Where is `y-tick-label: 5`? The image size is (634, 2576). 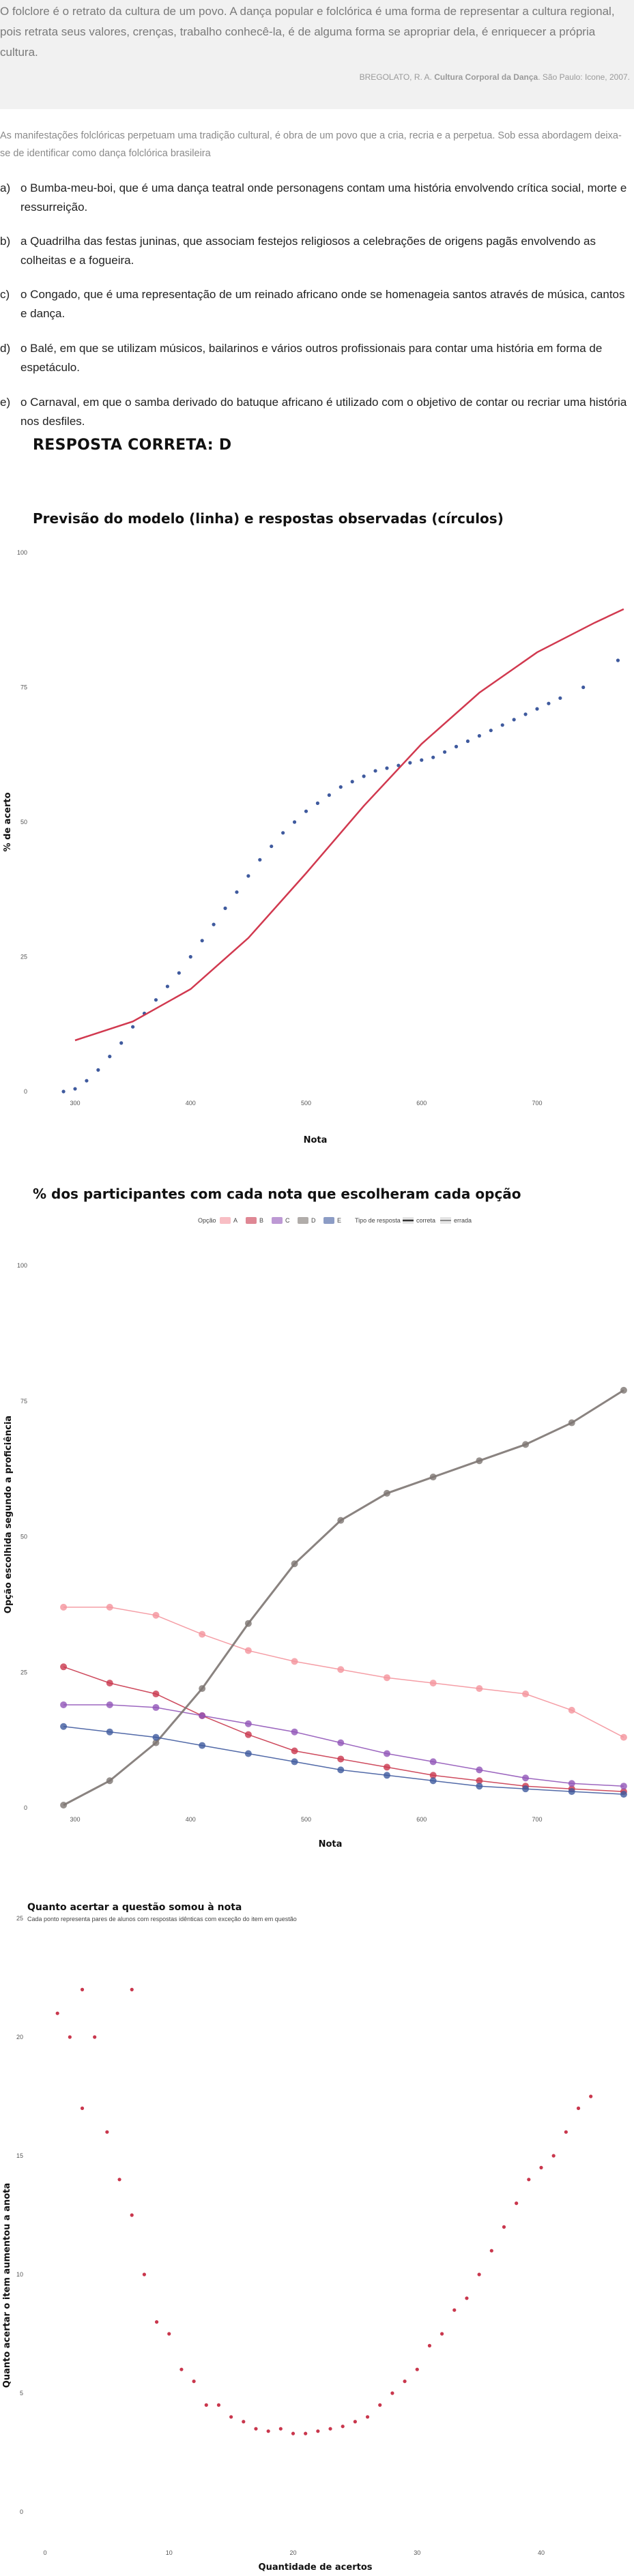
y-tick-label: 5 is located at coordinates (21, 2393).